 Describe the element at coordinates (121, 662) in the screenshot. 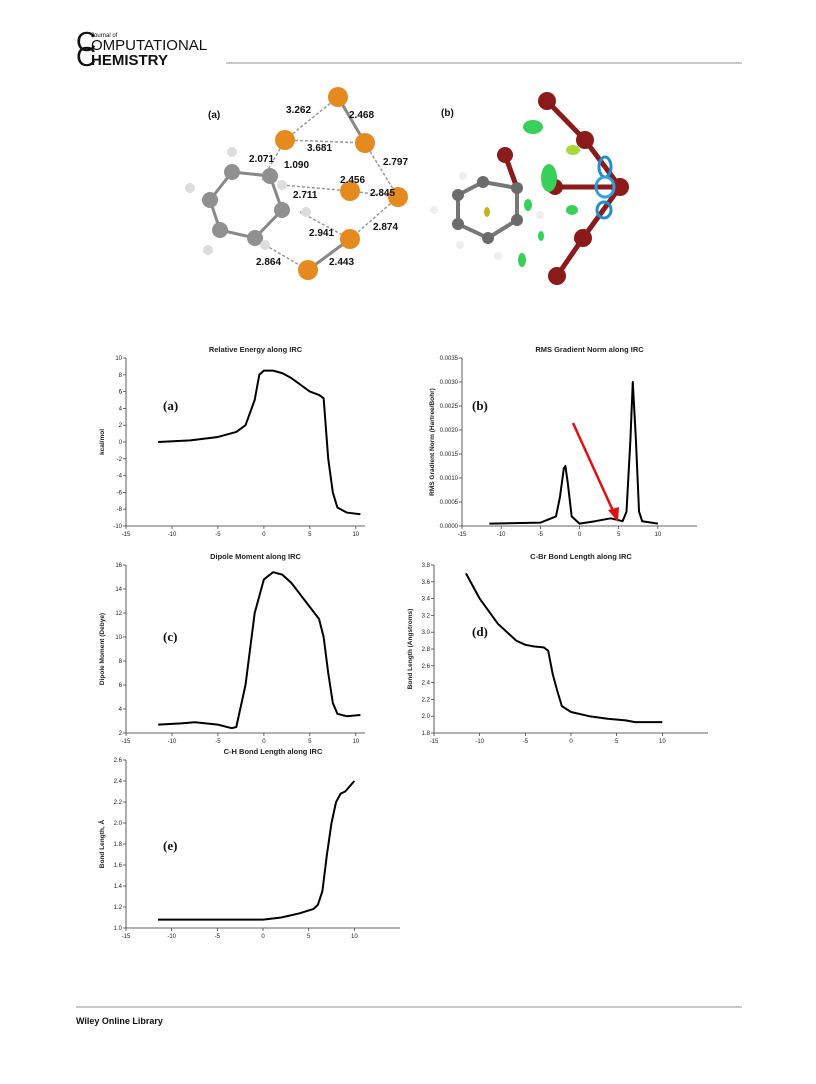

I see `y-tick-label: 8` at that location.